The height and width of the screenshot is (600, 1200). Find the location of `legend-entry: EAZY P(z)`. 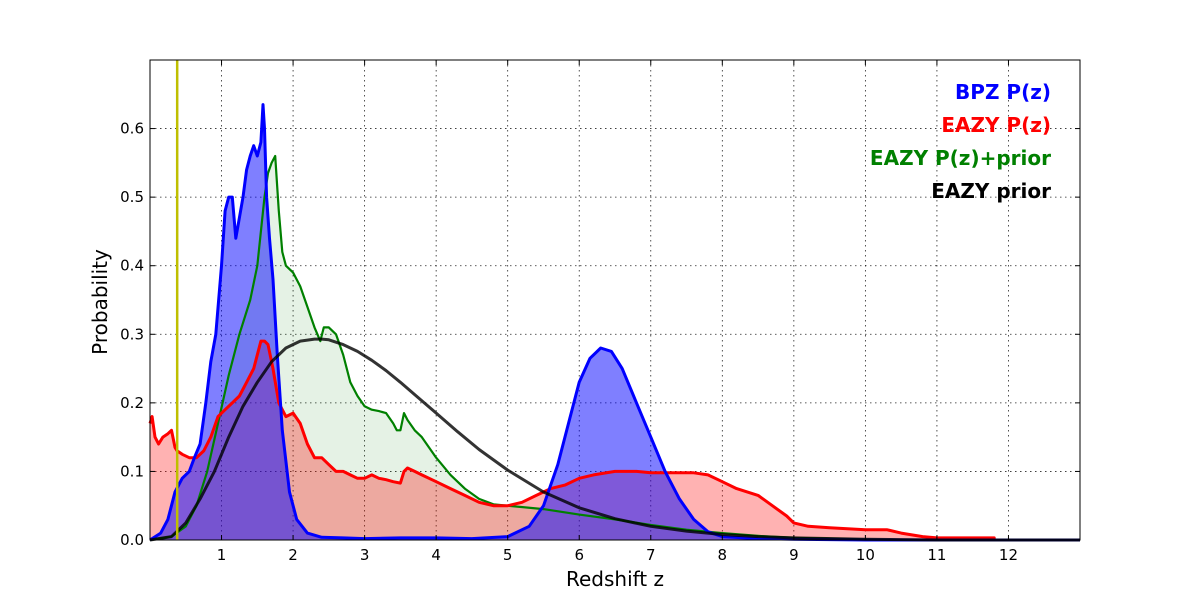

legend-entry: EAZY P(z) is located at coordinates (996, 125).